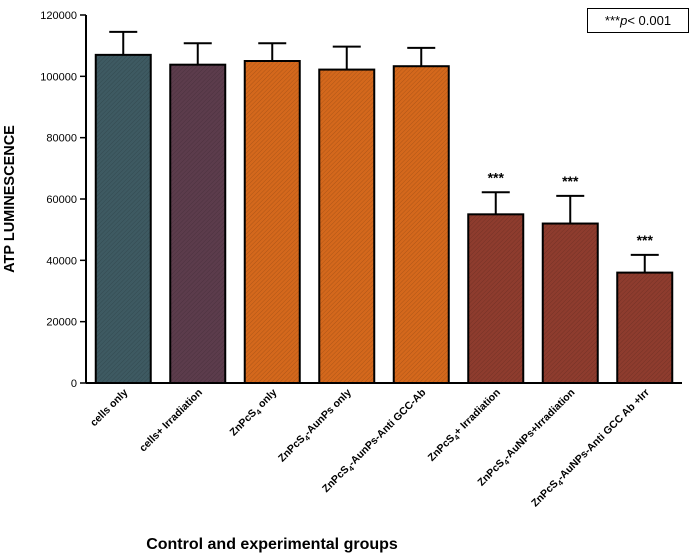 The height and width of the screenshot is (557, 699). Describe the element at coordinates (10, 199) in the screenshot. I see `y-axis-title: ATP LUMINESCENCE` at that location.